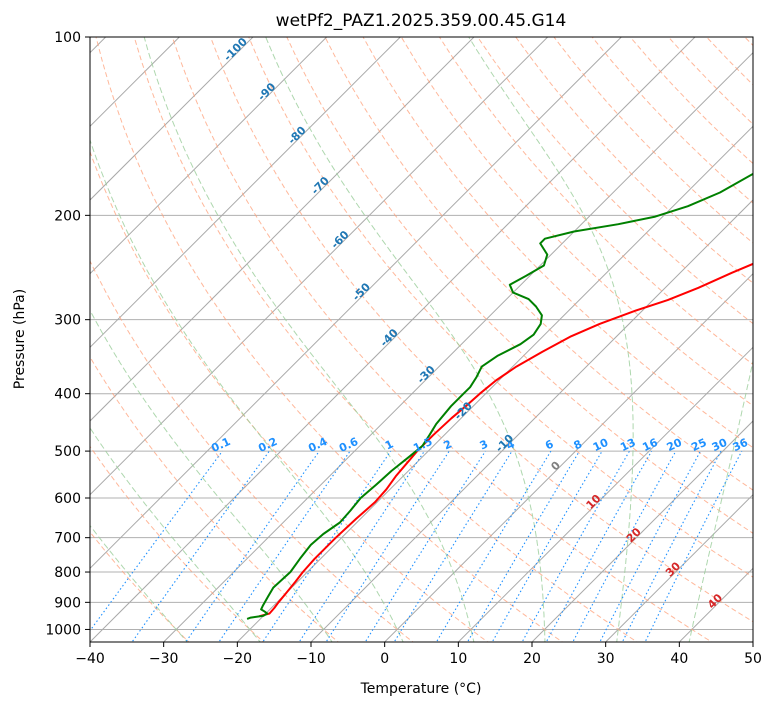 This screenshot has width=775, height=708. What do you see at coordinates (549, 444) in the screenshot?
I see `mixing-ratio-label: 6` at bounding box center [549, 444].